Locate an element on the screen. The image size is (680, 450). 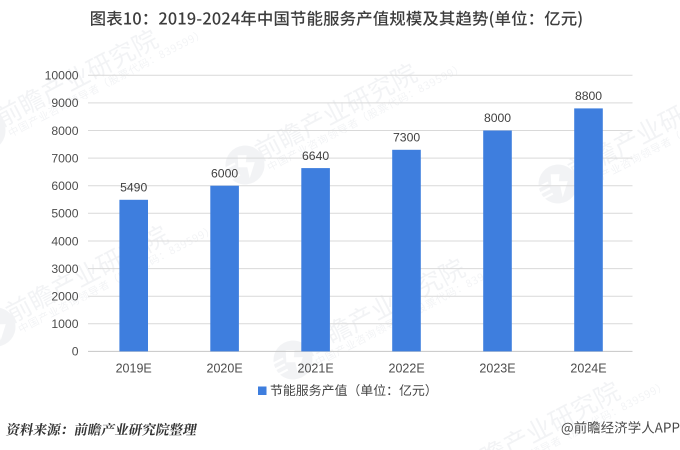
svg-text: 8800 is located at coordinates (588, 96).